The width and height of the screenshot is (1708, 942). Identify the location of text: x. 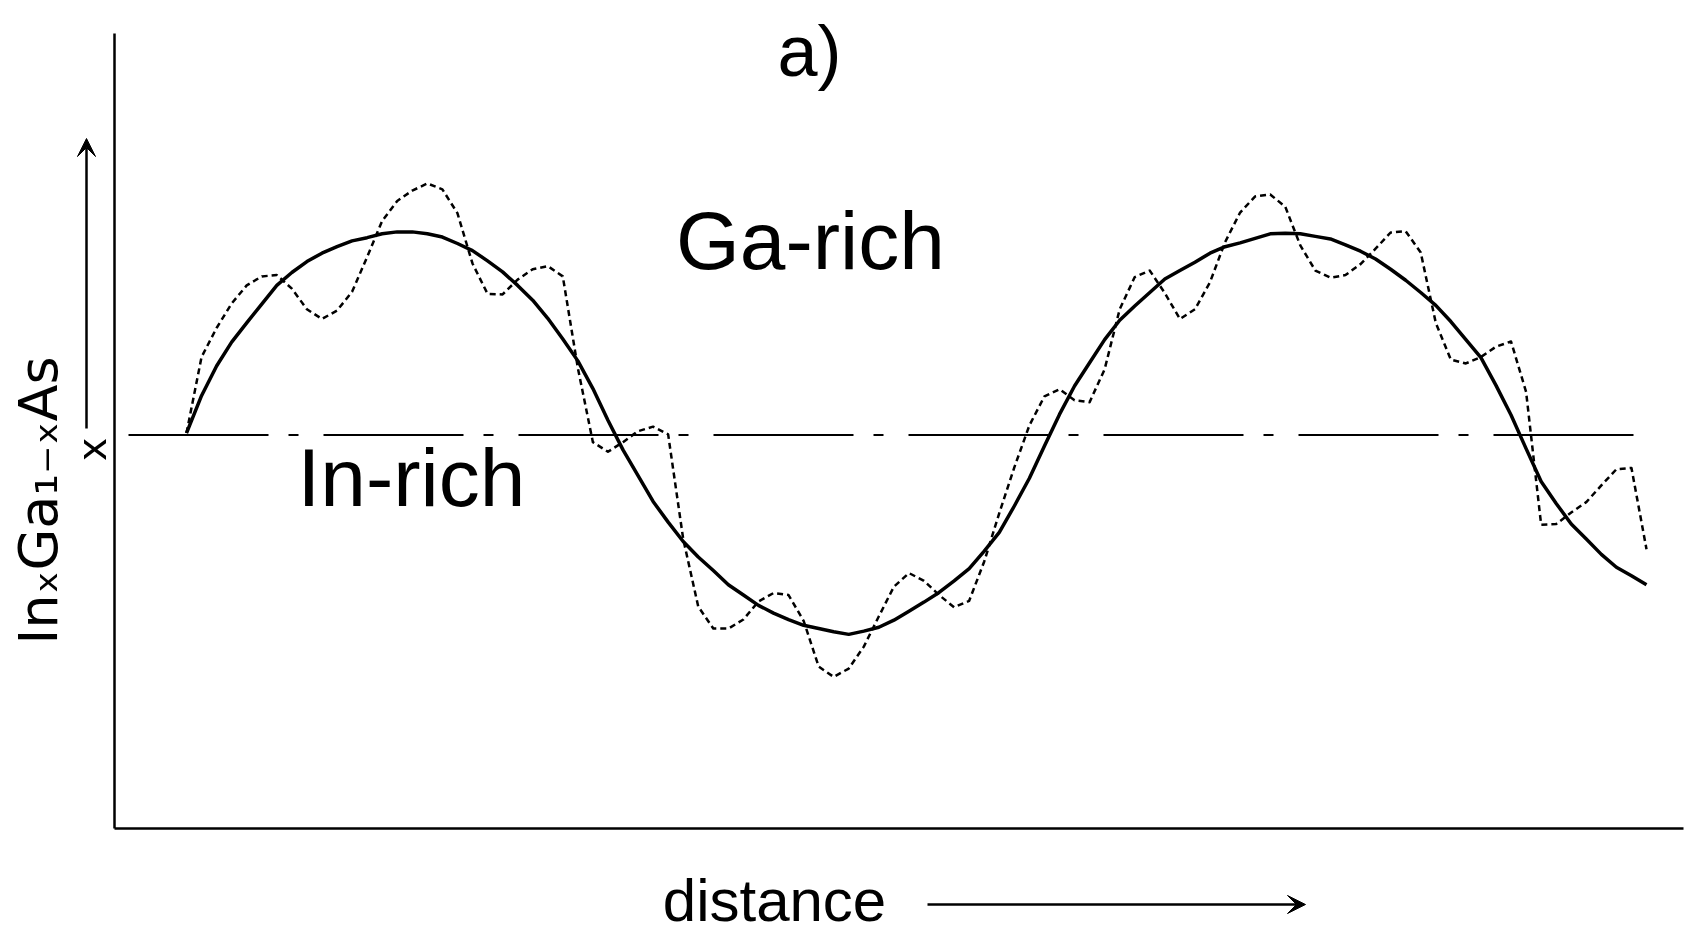
(91, 449).